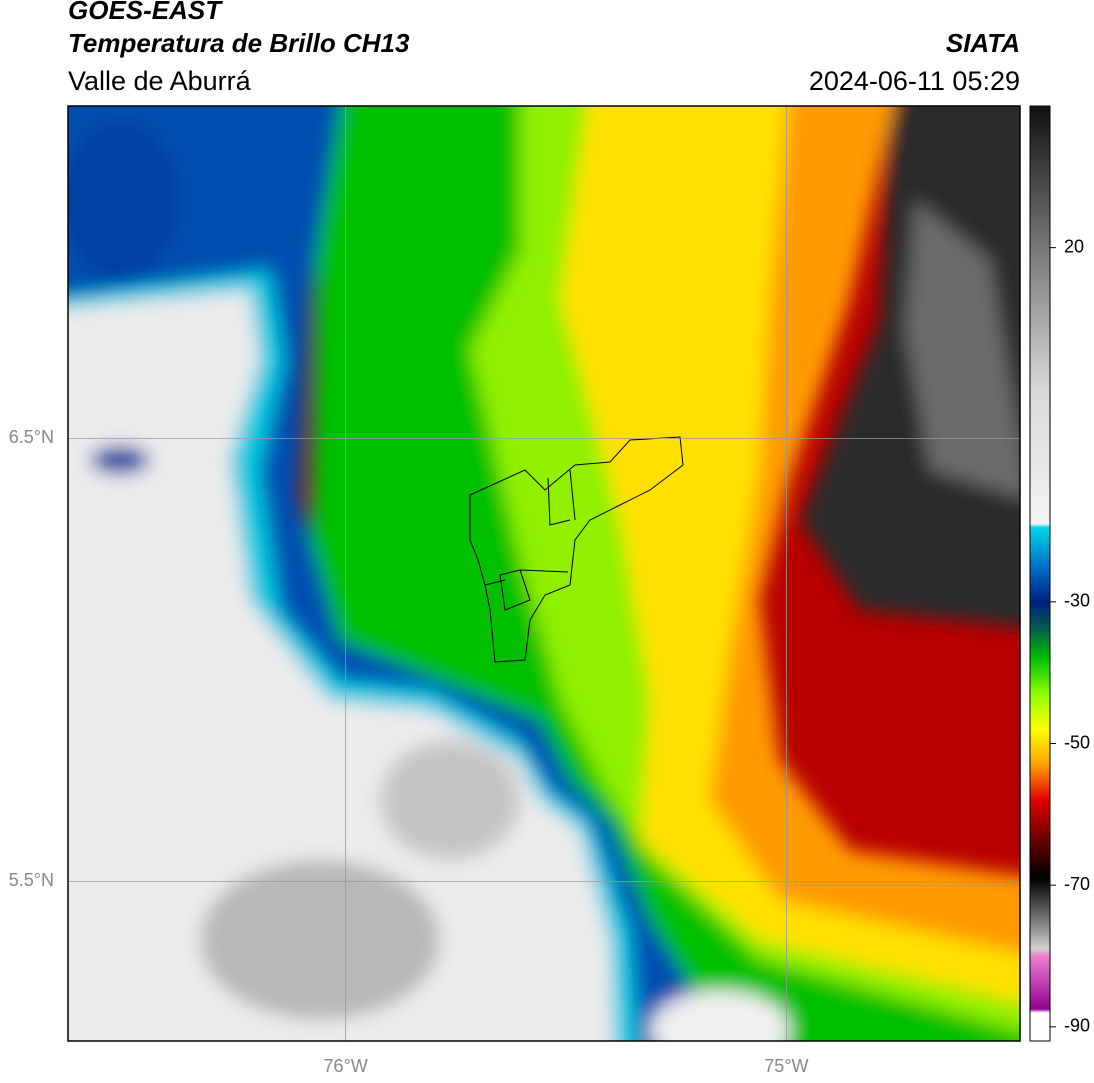  I want to click on colorbar-tick-label: -70, so click(1077, 884).